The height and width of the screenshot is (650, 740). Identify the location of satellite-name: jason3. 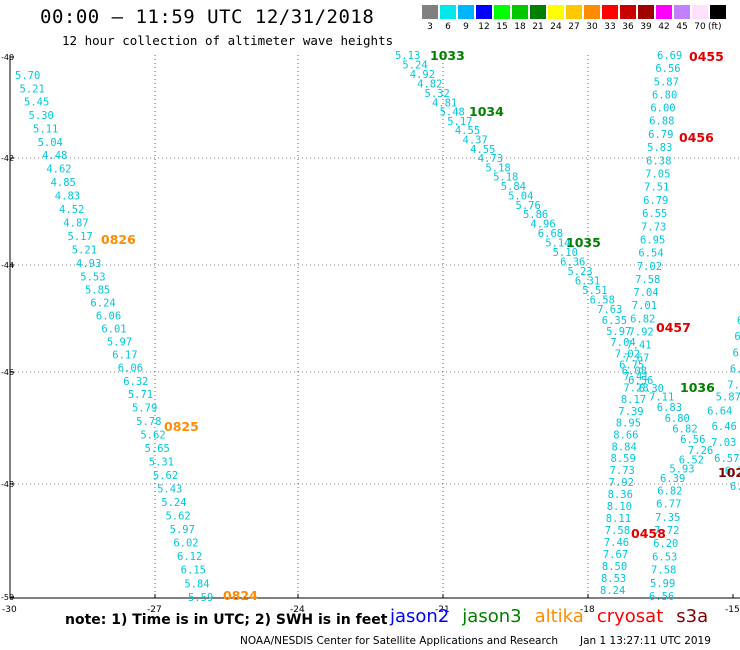
(492, 616).